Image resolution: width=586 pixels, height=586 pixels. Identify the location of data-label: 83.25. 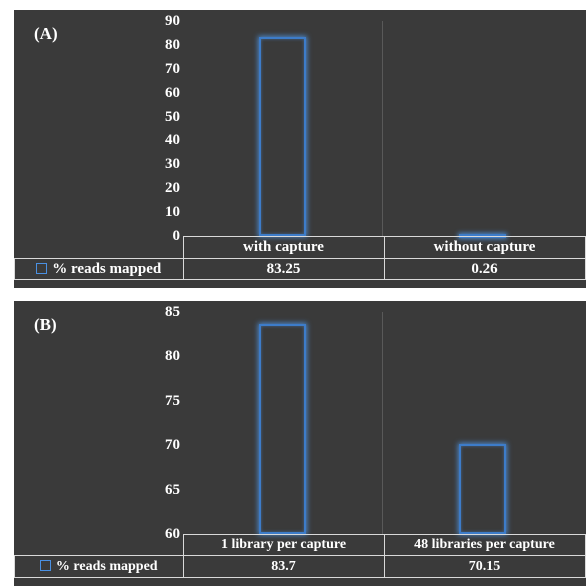
(283, 269).